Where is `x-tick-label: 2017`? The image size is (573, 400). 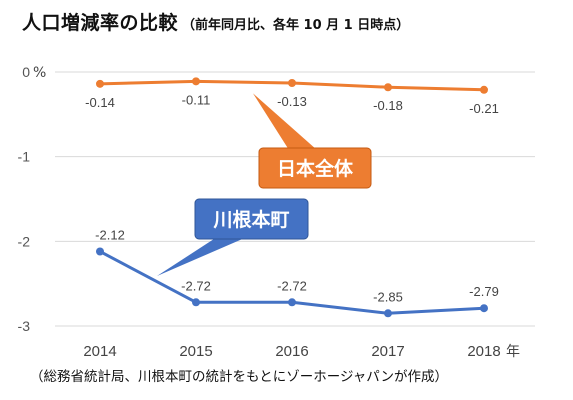 x-tick-label: 2017 is located at coordinates (387, 351).